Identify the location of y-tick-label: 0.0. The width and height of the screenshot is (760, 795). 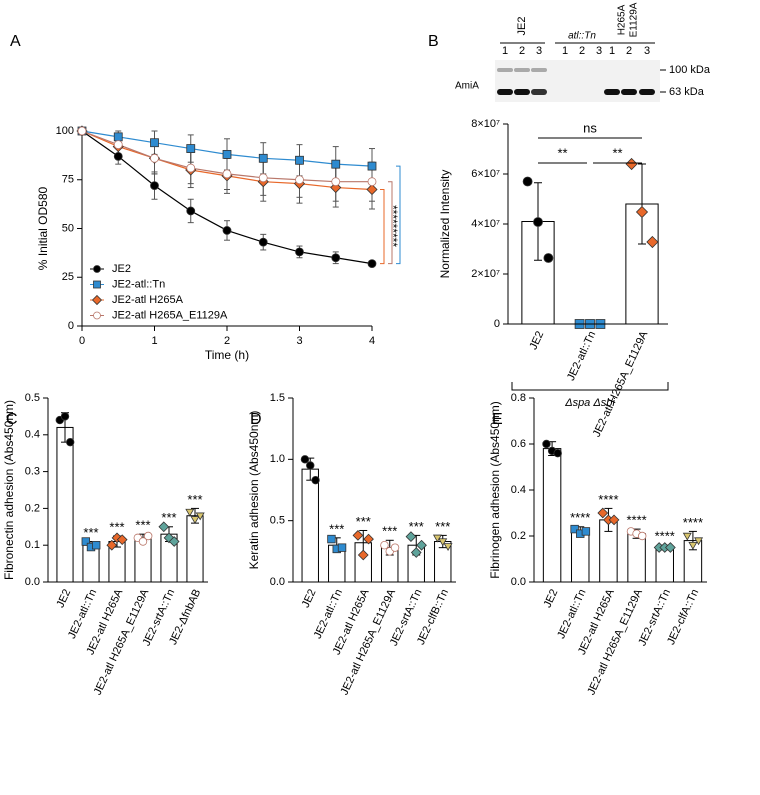
(32, 582).